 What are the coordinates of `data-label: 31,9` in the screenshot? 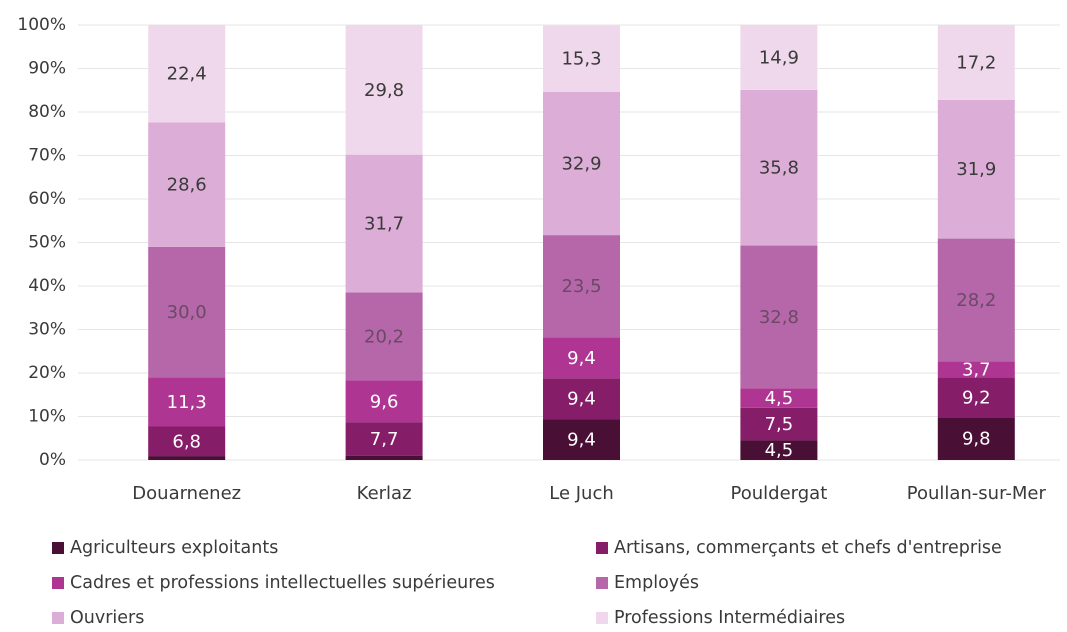 It's located at (976, 169).